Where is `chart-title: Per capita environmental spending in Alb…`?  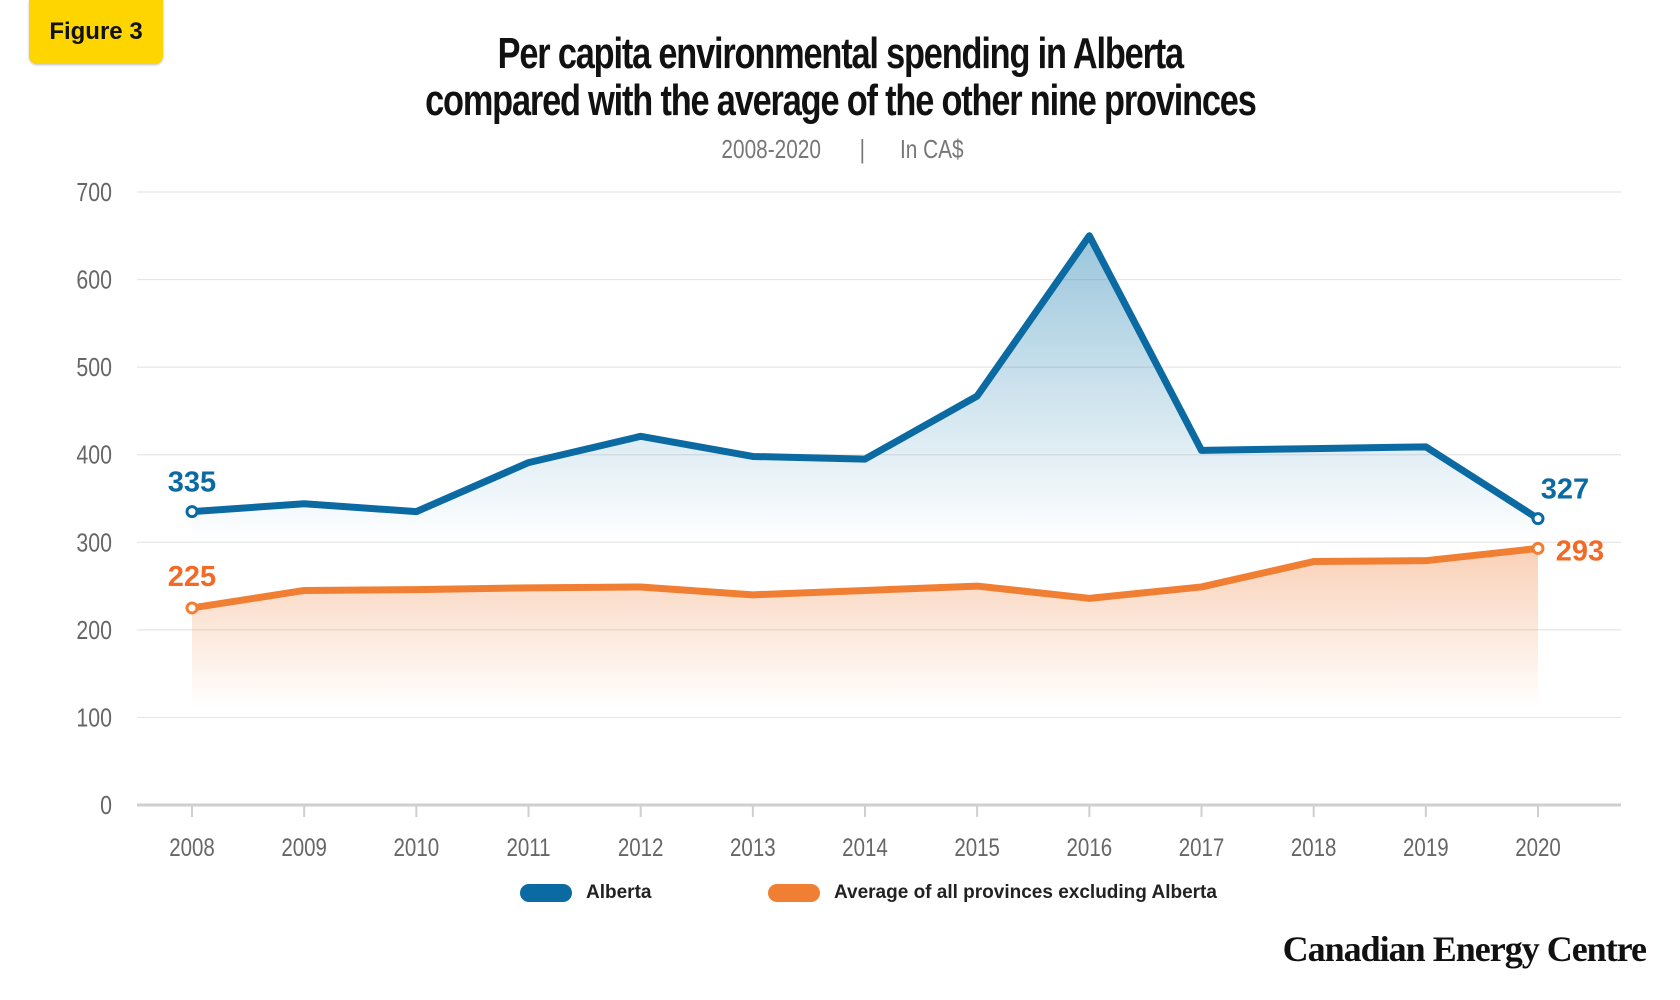 chart-title: Per capita environmental spending in Alb… is located at coordinates (840, 77).